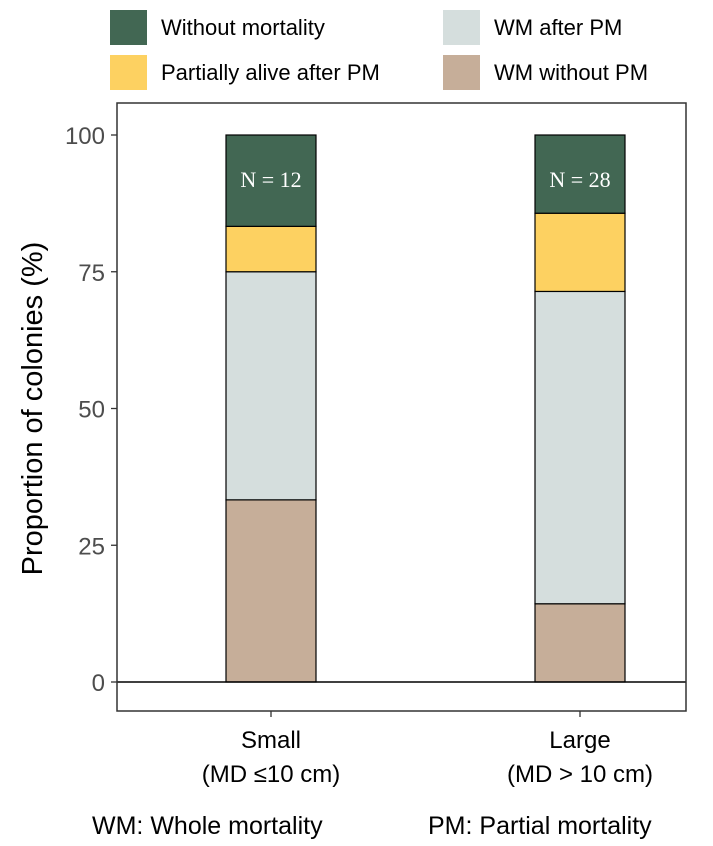 The height and width of the screenshot is (846, 713). I want to click on x-tick-label: (MD > 10 cm), so click(580, 774).